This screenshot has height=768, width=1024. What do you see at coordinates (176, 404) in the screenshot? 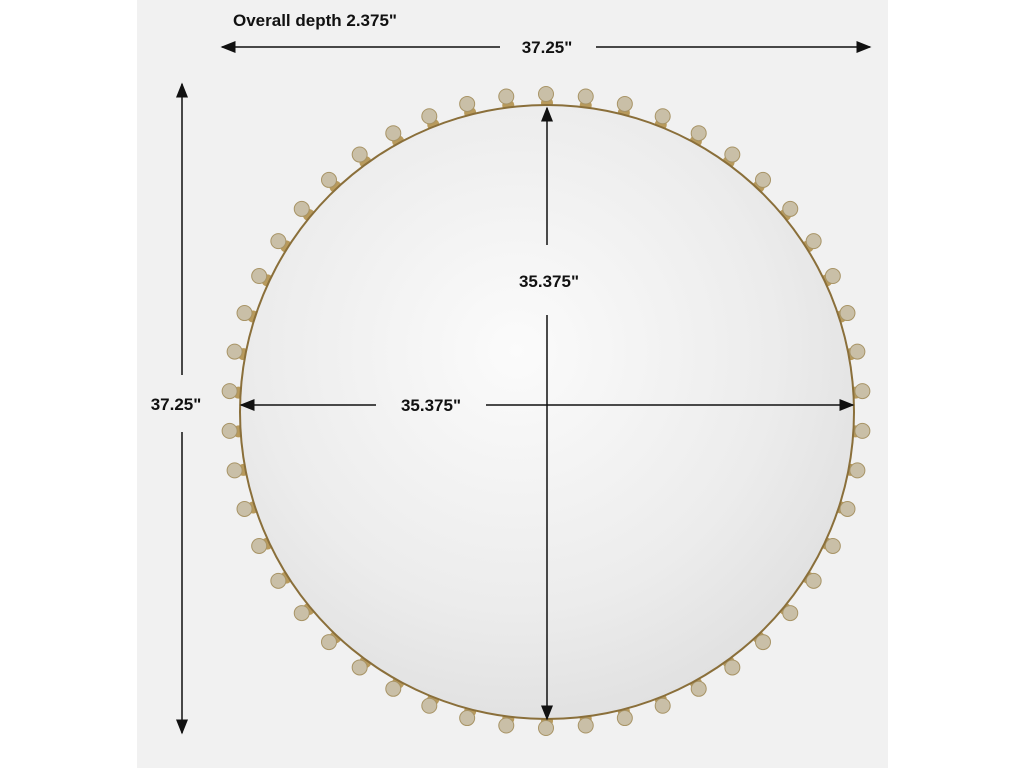
I see `overall-height-label: 37.25"` at bounding box center [176, 404].